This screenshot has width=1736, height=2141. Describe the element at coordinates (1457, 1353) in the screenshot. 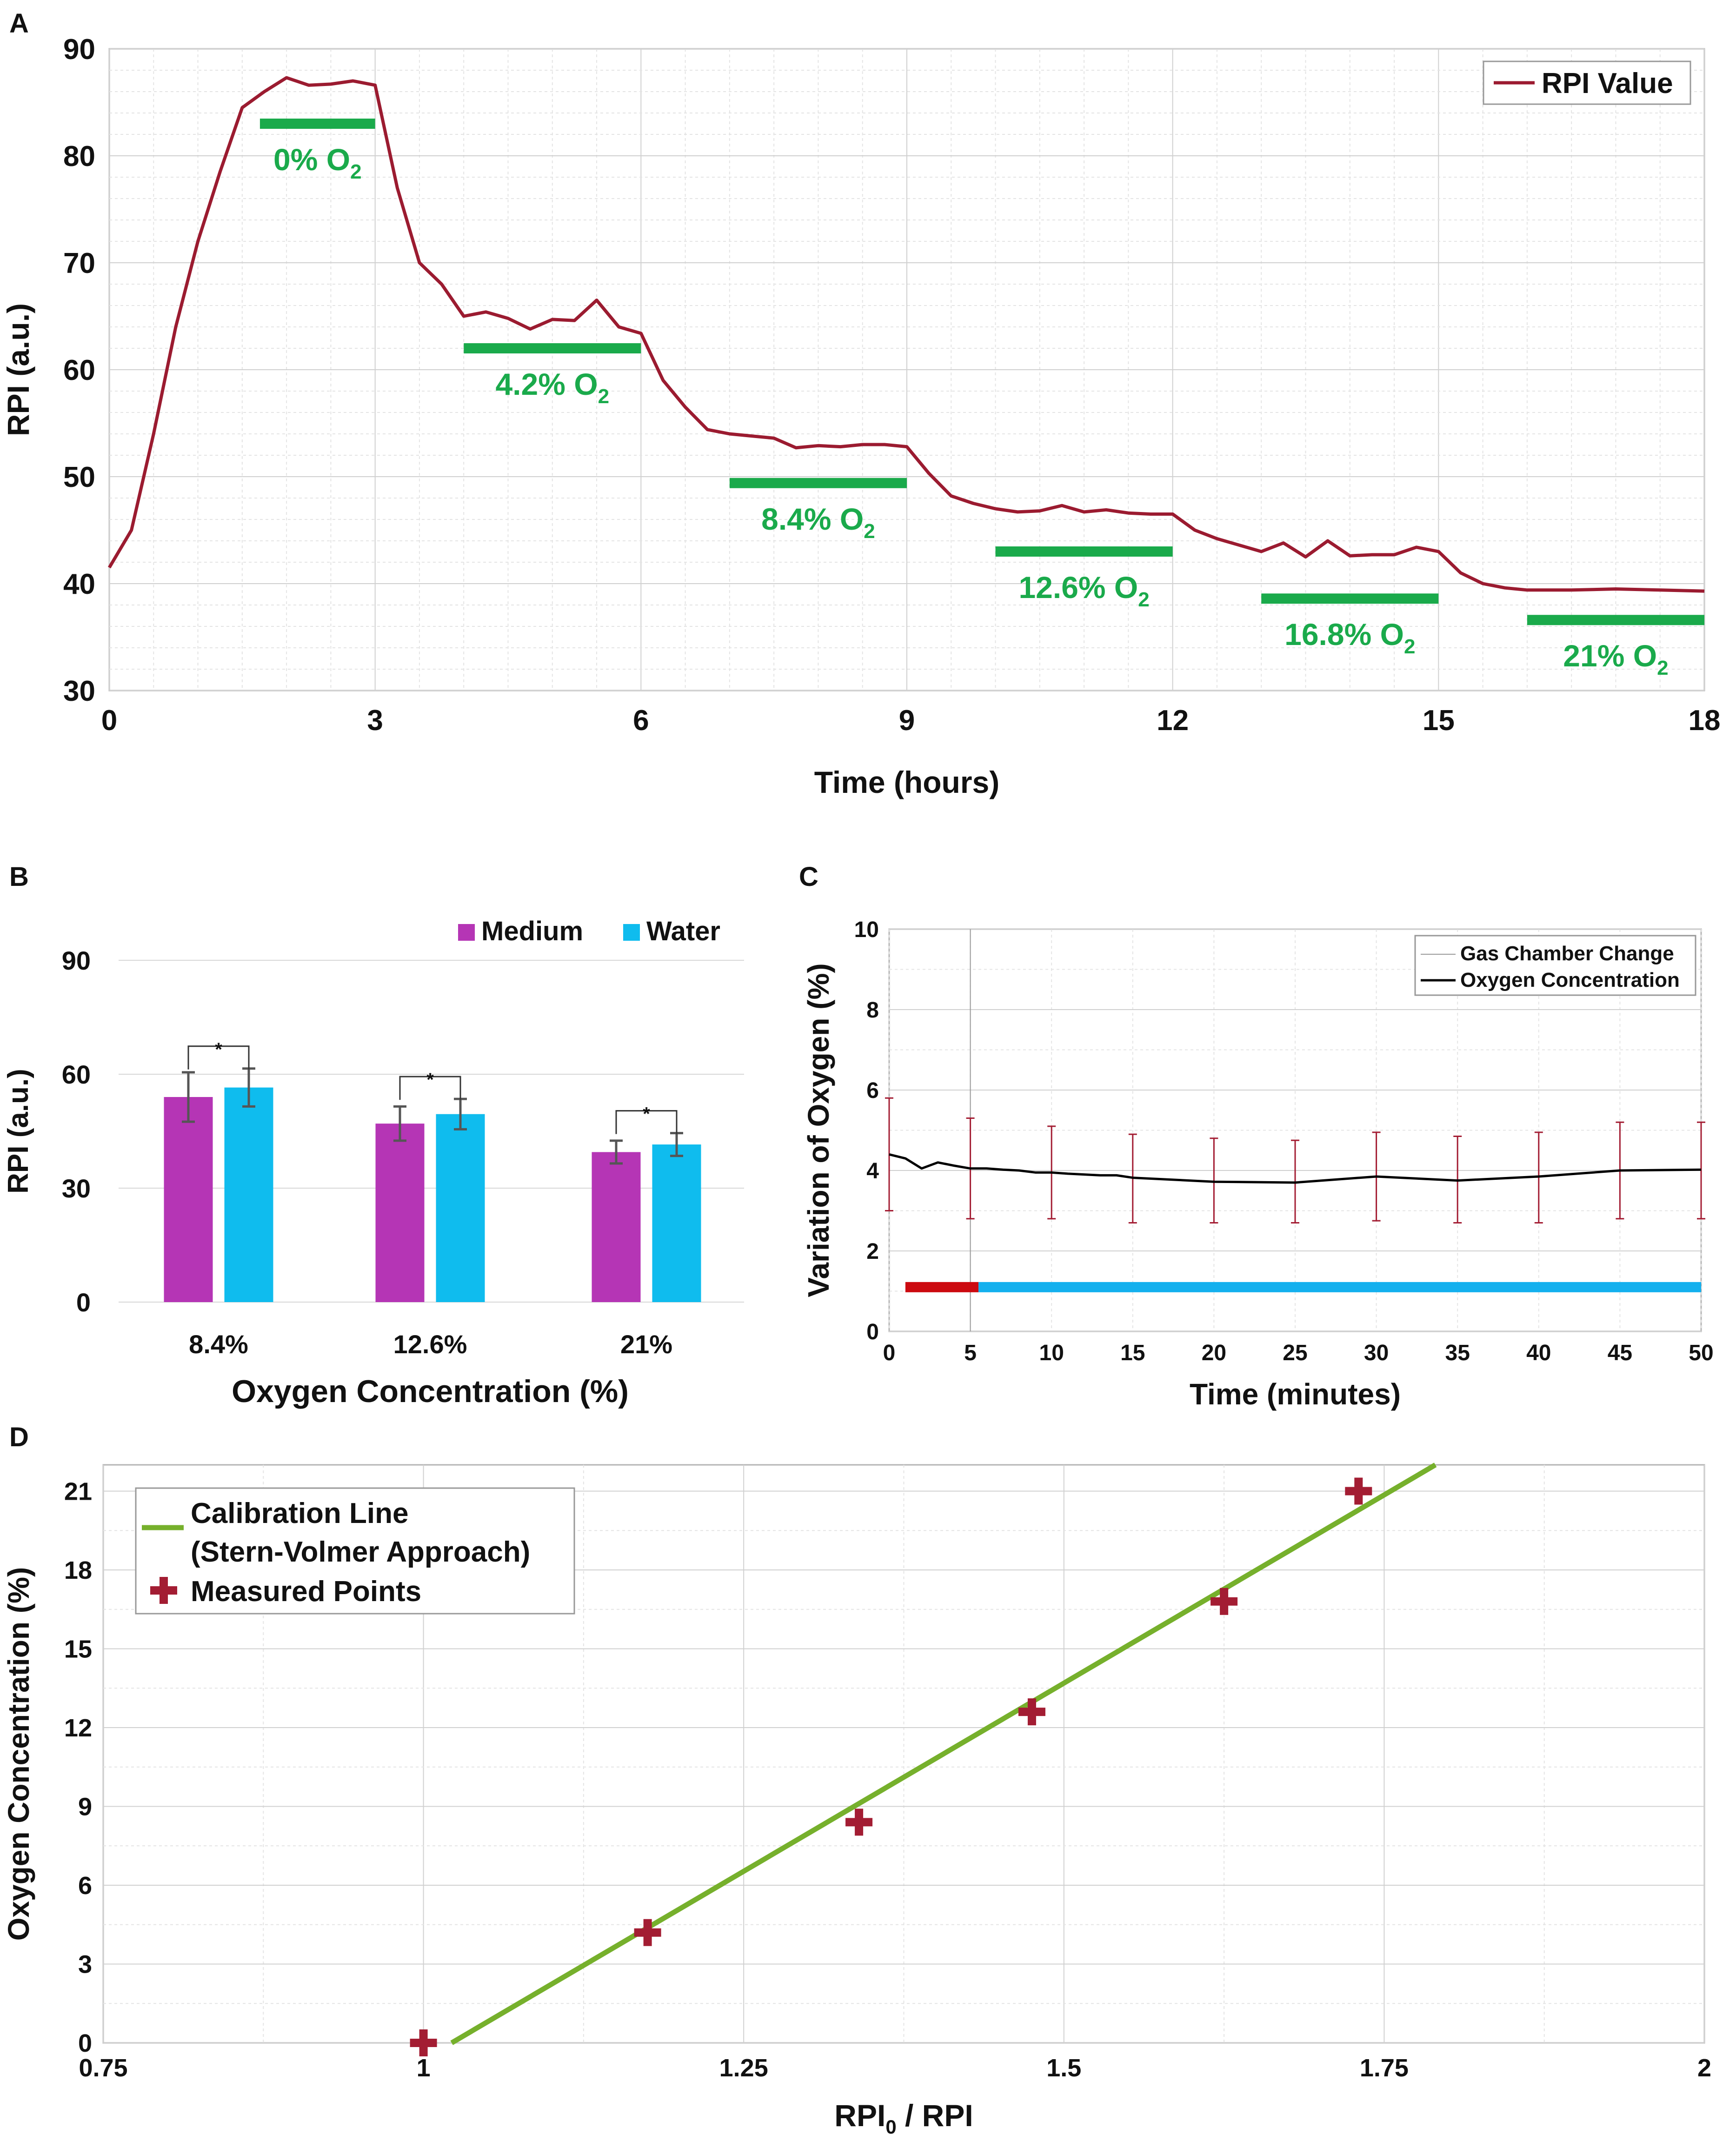

I see `panel-c-x-tick-label: 35` at that location.